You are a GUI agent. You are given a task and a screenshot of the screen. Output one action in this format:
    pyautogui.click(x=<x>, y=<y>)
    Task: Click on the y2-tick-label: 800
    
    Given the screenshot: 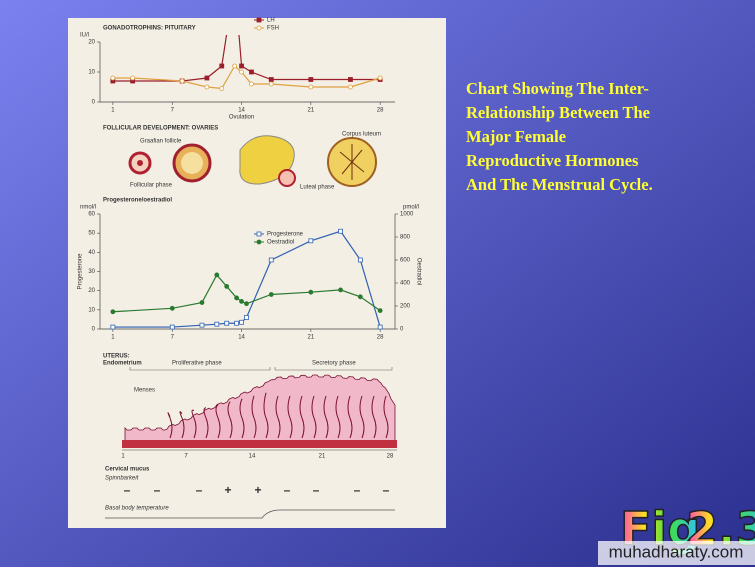 What is the action you would take?
    pyautogui.click(x=405, y=238)
    